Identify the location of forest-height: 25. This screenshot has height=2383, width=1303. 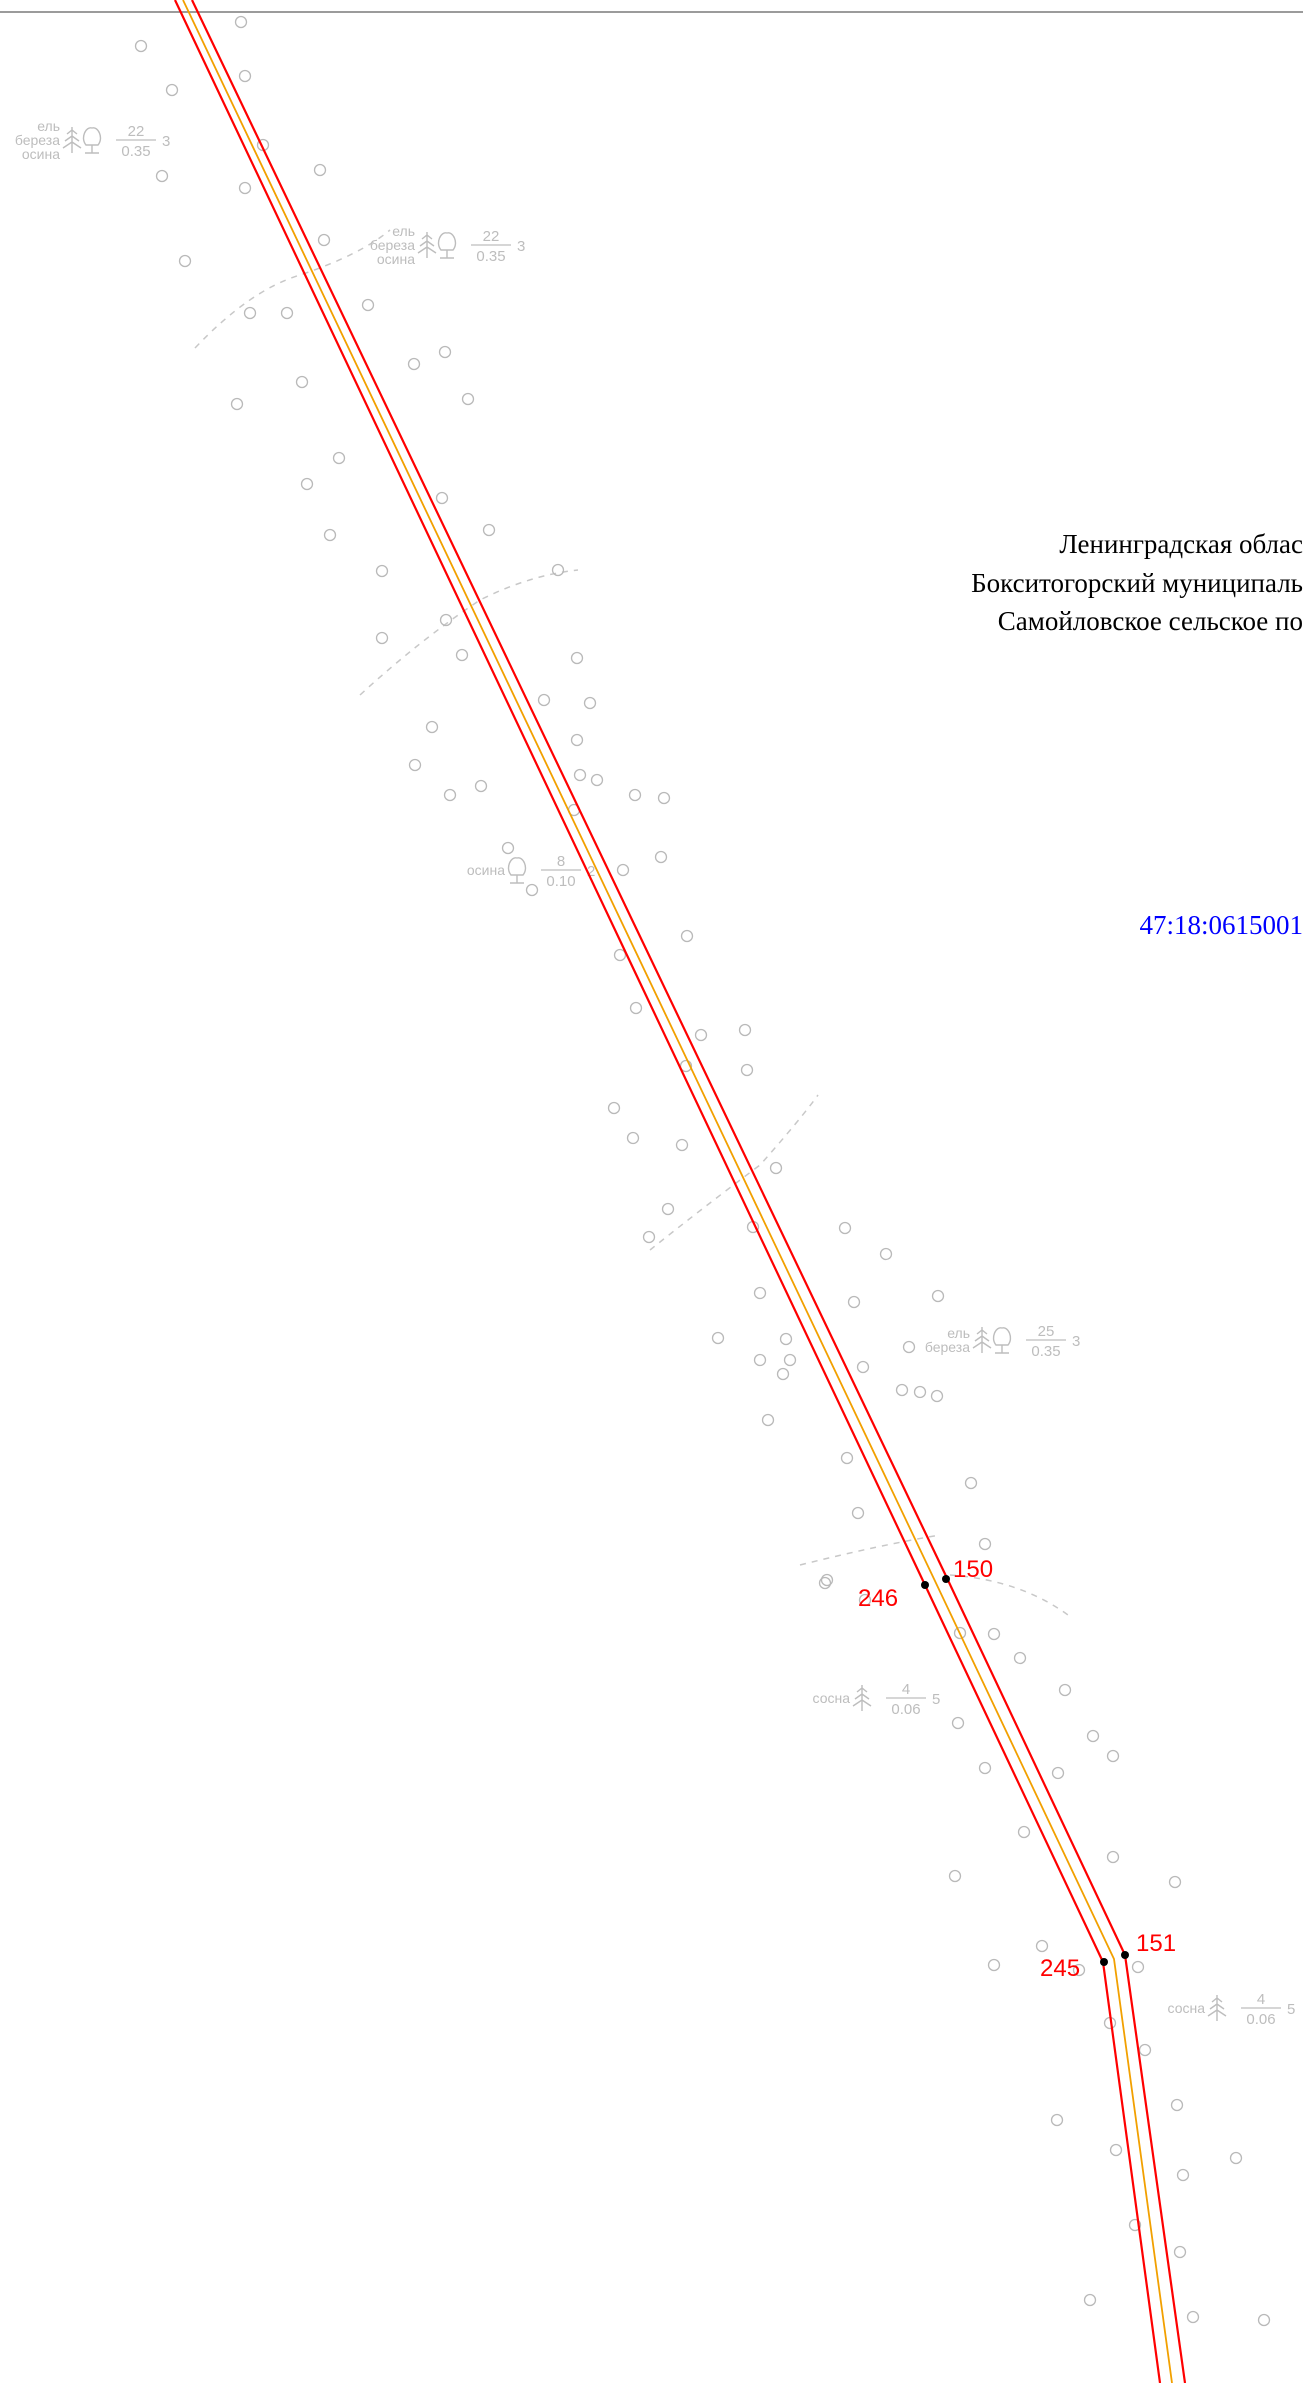
(1046, 1331).